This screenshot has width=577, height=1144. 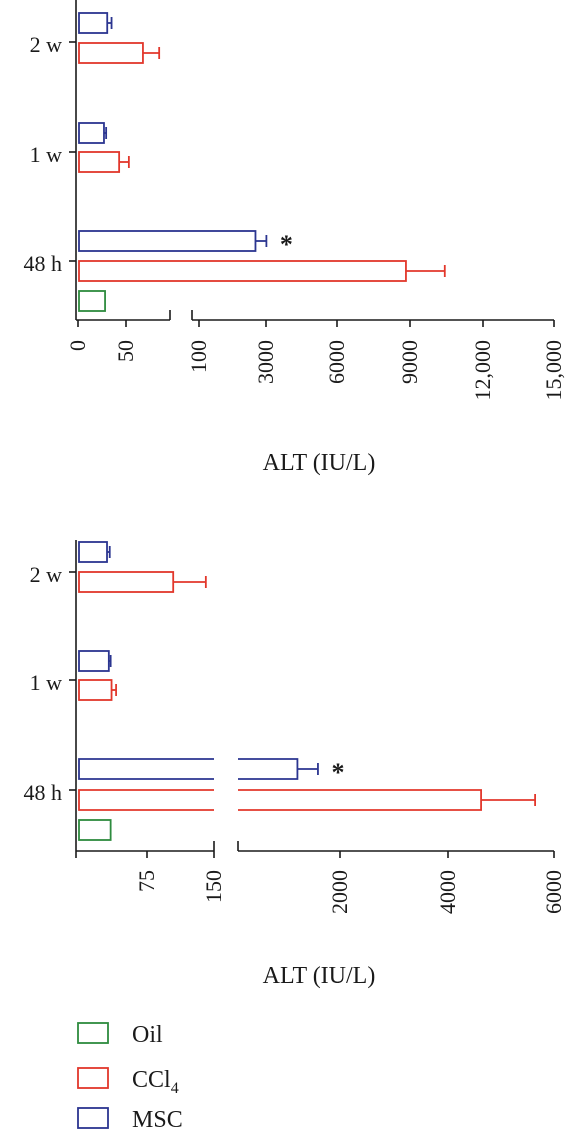 I want to click on legend-label-subscript: 4, so click(x=175, y=1088).